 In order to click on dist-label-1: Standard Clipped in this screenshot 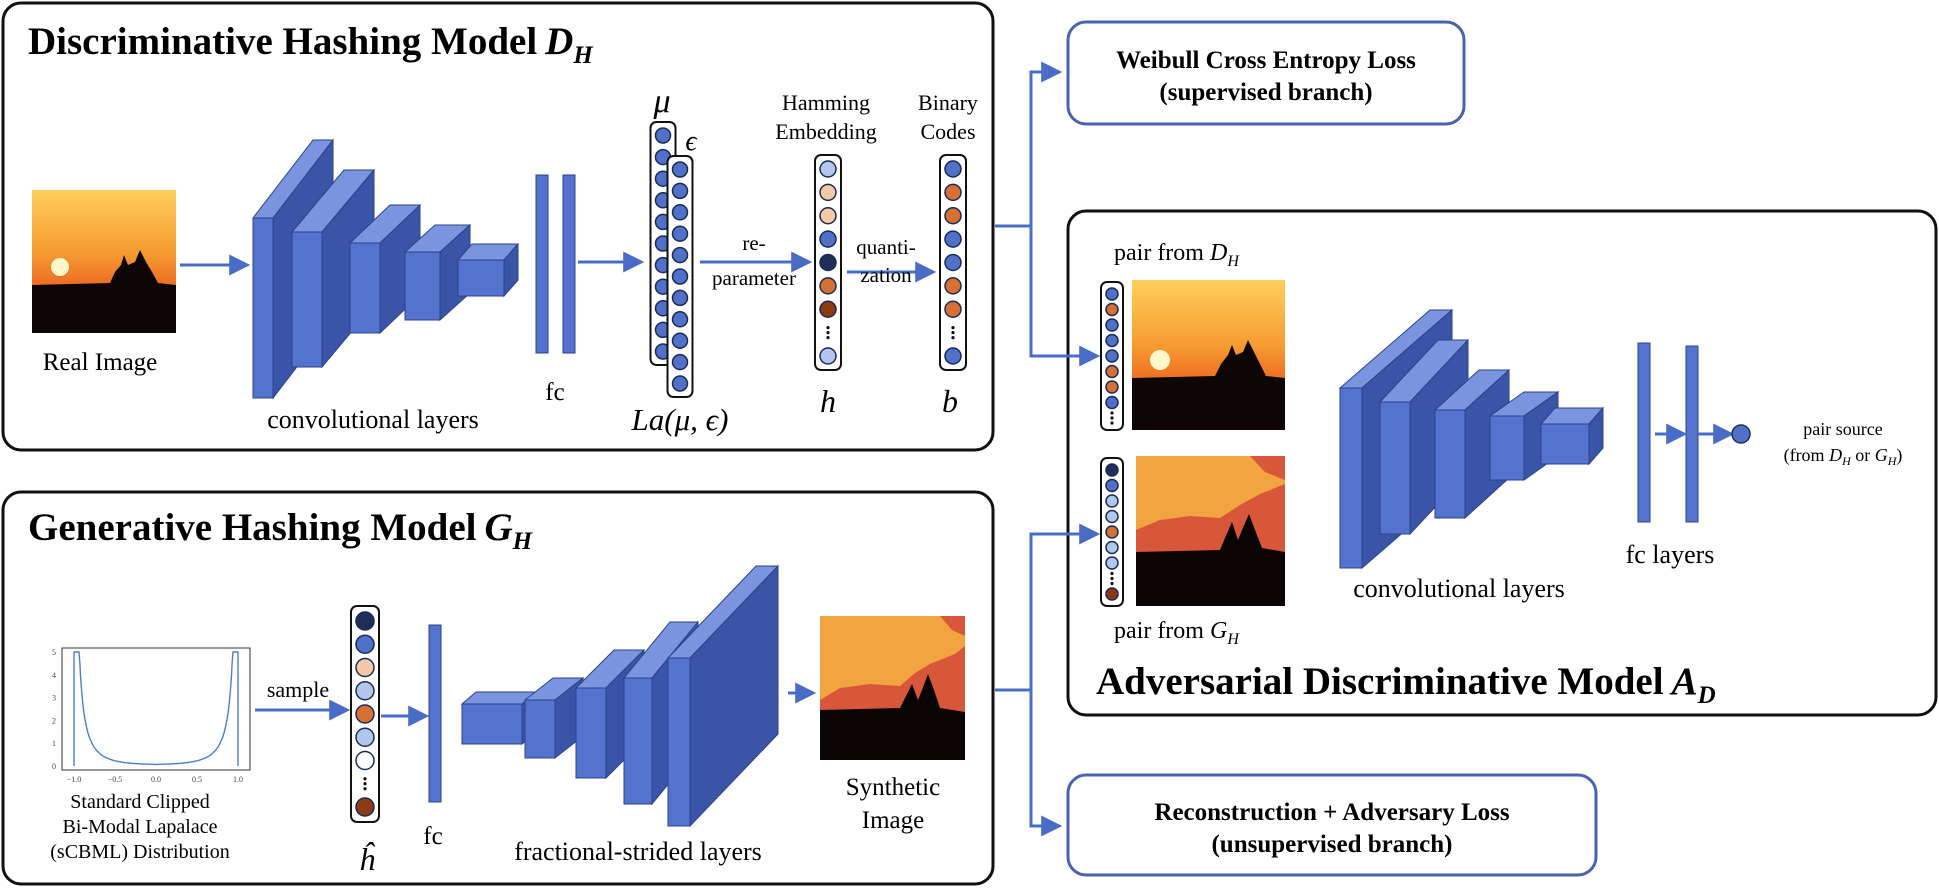, I will do `click(139, 802)`.